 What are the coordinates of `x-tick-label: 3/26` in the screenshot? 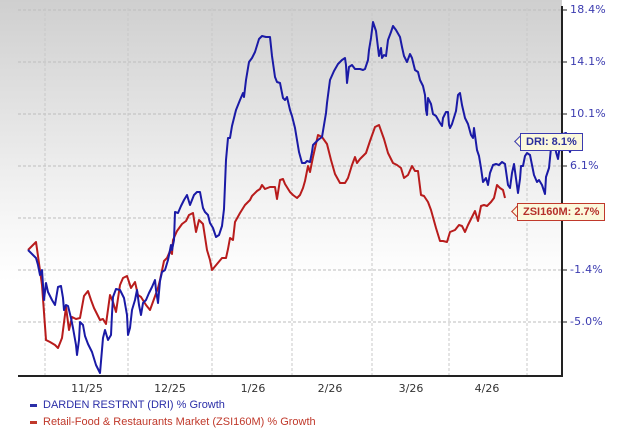 It's located at (411, 388).